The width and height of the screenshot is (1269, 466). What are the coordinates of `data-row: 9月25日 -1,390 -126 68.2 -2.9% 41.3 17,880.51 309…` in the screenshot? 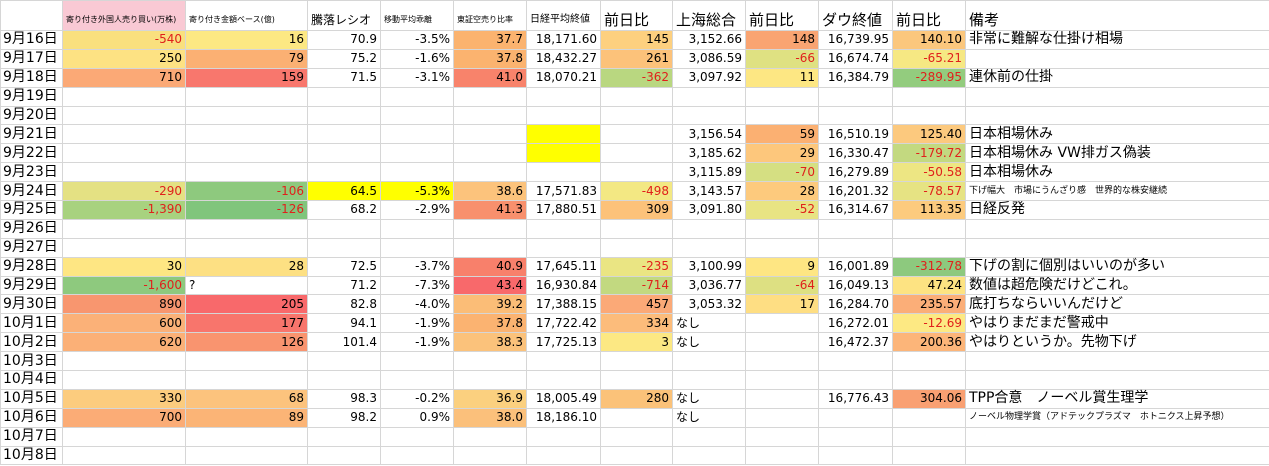 It's located at (634, 210).